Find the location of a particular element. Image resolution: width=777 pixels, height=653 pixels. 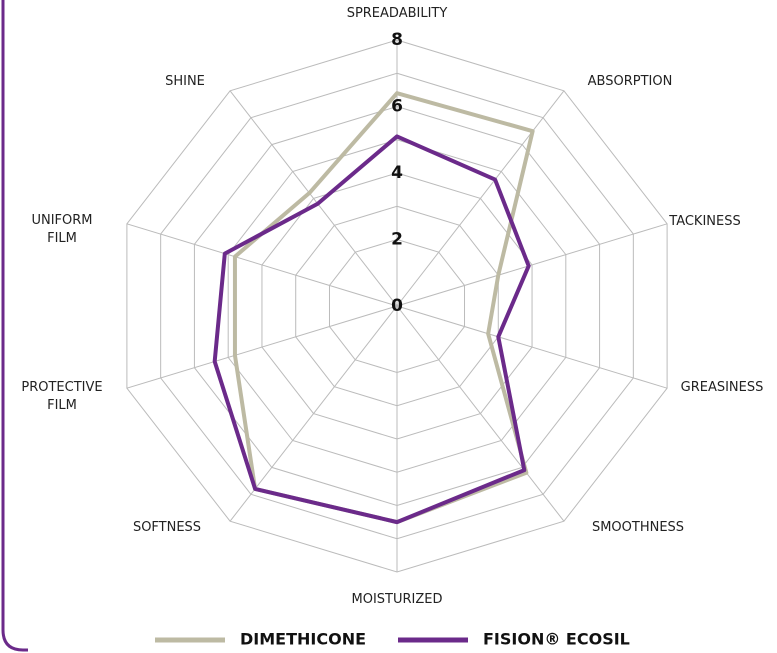

tick-label: 6 is located at coordinates (397, 107).